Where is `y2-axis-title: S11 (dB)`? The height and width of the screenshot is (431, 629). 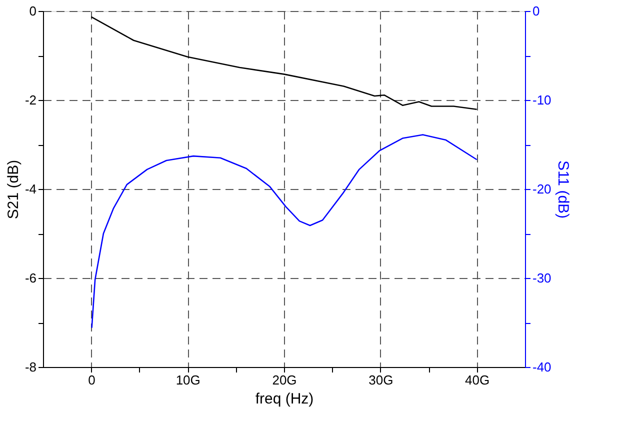 y2-axis-title: S11 (dB) is located at coordinates (563, 189).